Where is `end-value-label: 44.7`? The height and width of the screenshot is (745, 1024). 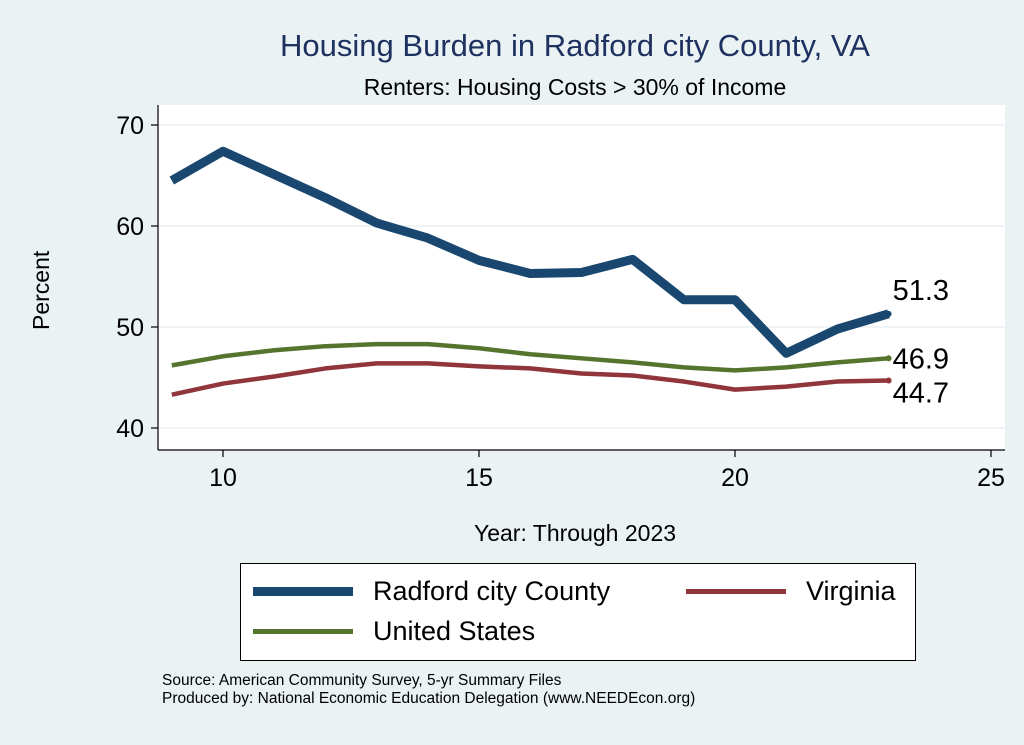 end-value-label: 44.7 is located at coordinates (921, 394).